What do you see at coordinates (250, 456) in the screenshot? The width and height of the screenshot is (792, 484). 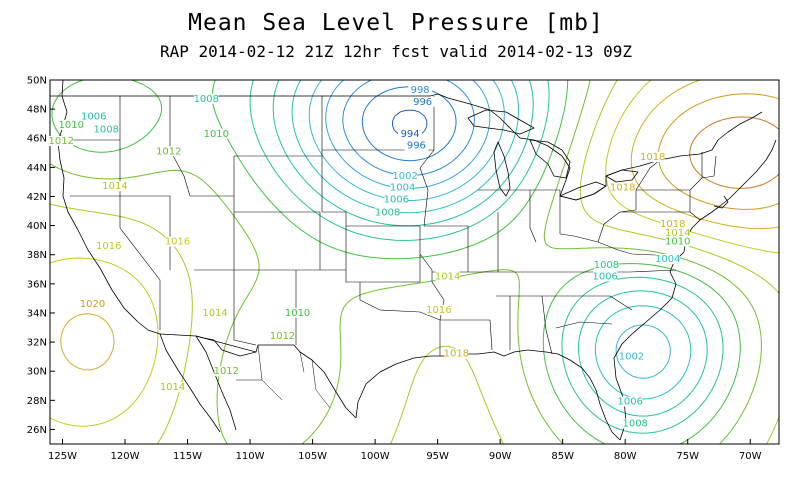 I see `lon-tick-label: 110W` at bounding box center [250, 456].